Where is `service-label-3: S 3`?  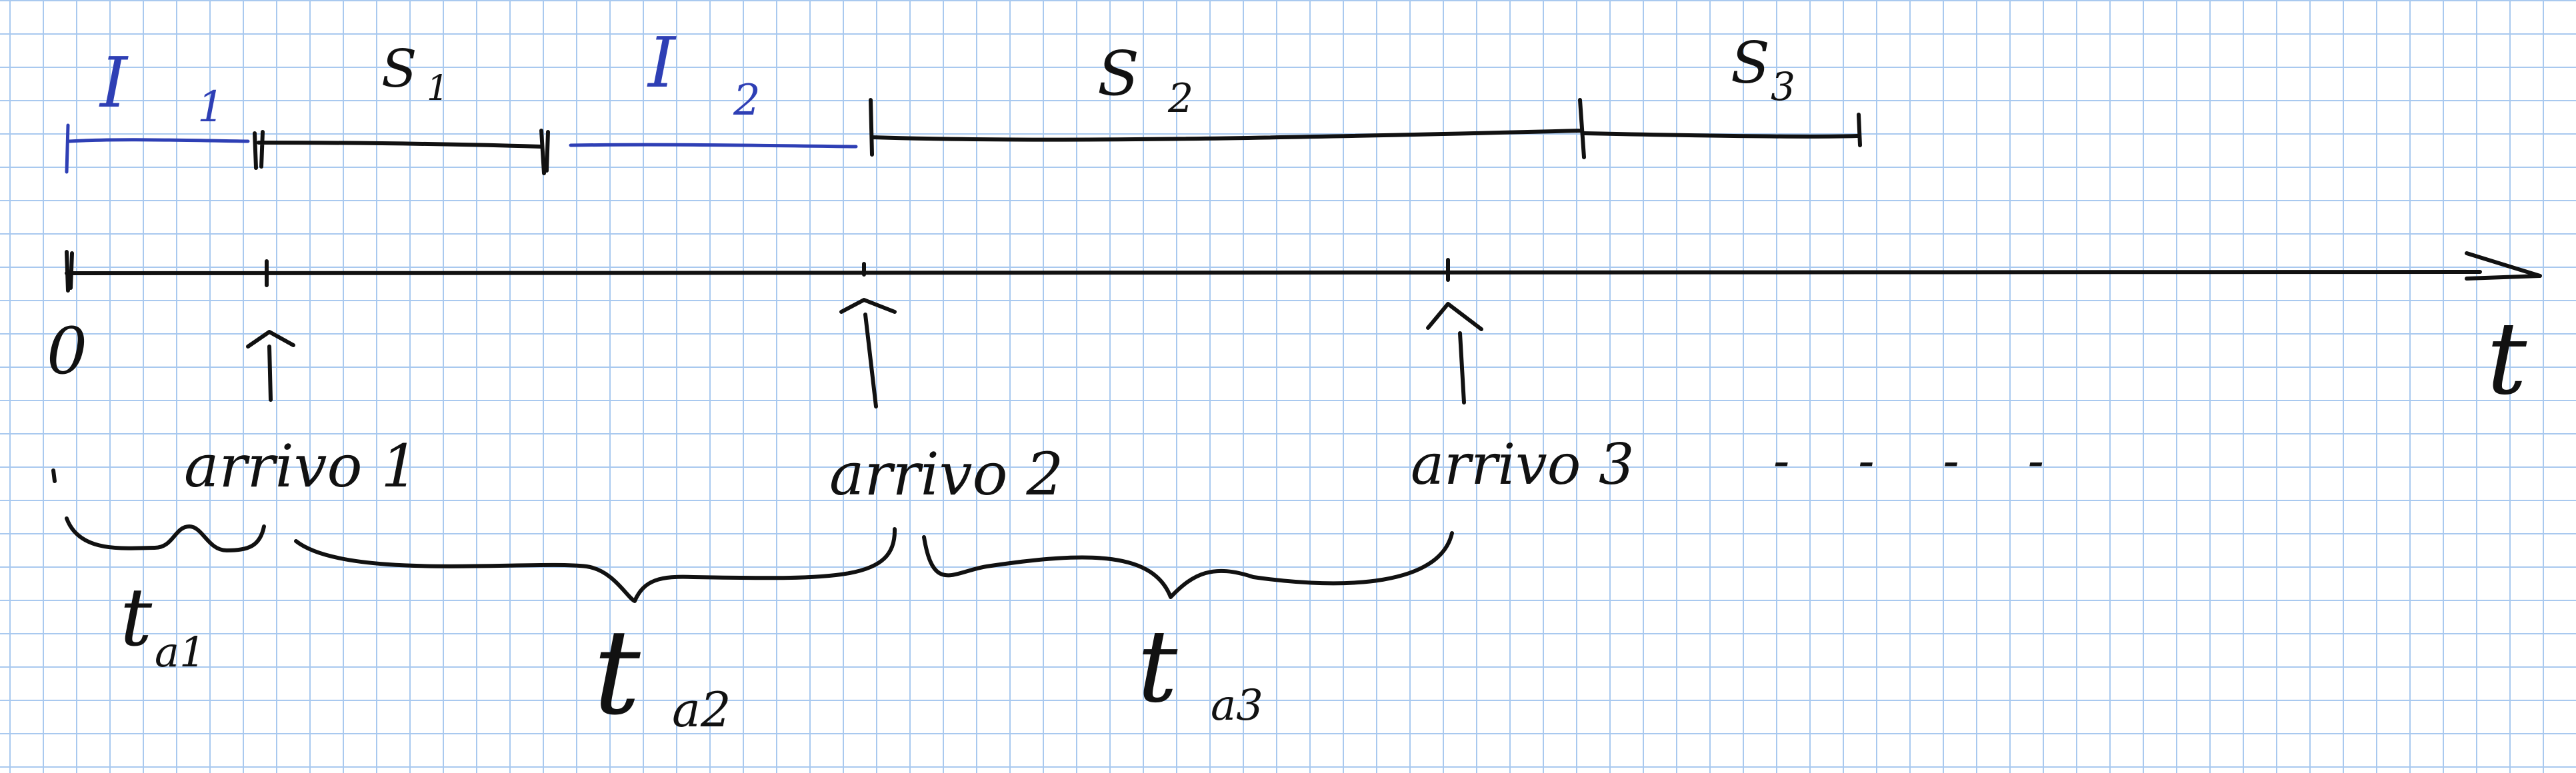 service-label-3: S 3 is located at coordinates (1763, 69).